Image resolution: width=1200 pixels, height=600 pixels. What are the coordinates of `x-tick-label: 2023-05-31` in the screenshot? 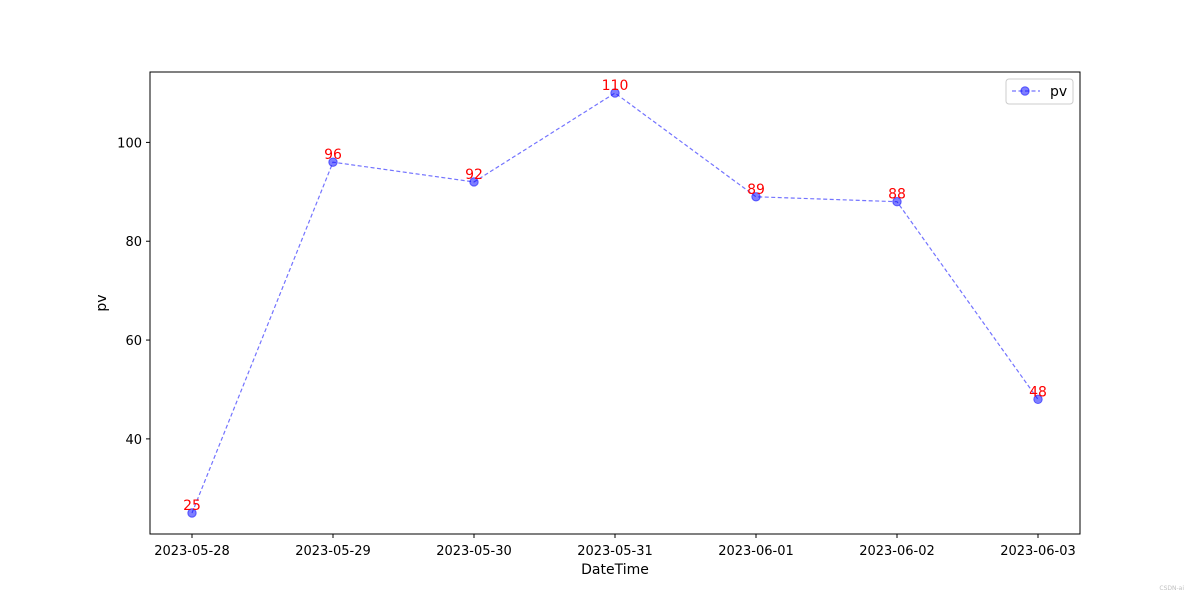 It's located at (615, 551).